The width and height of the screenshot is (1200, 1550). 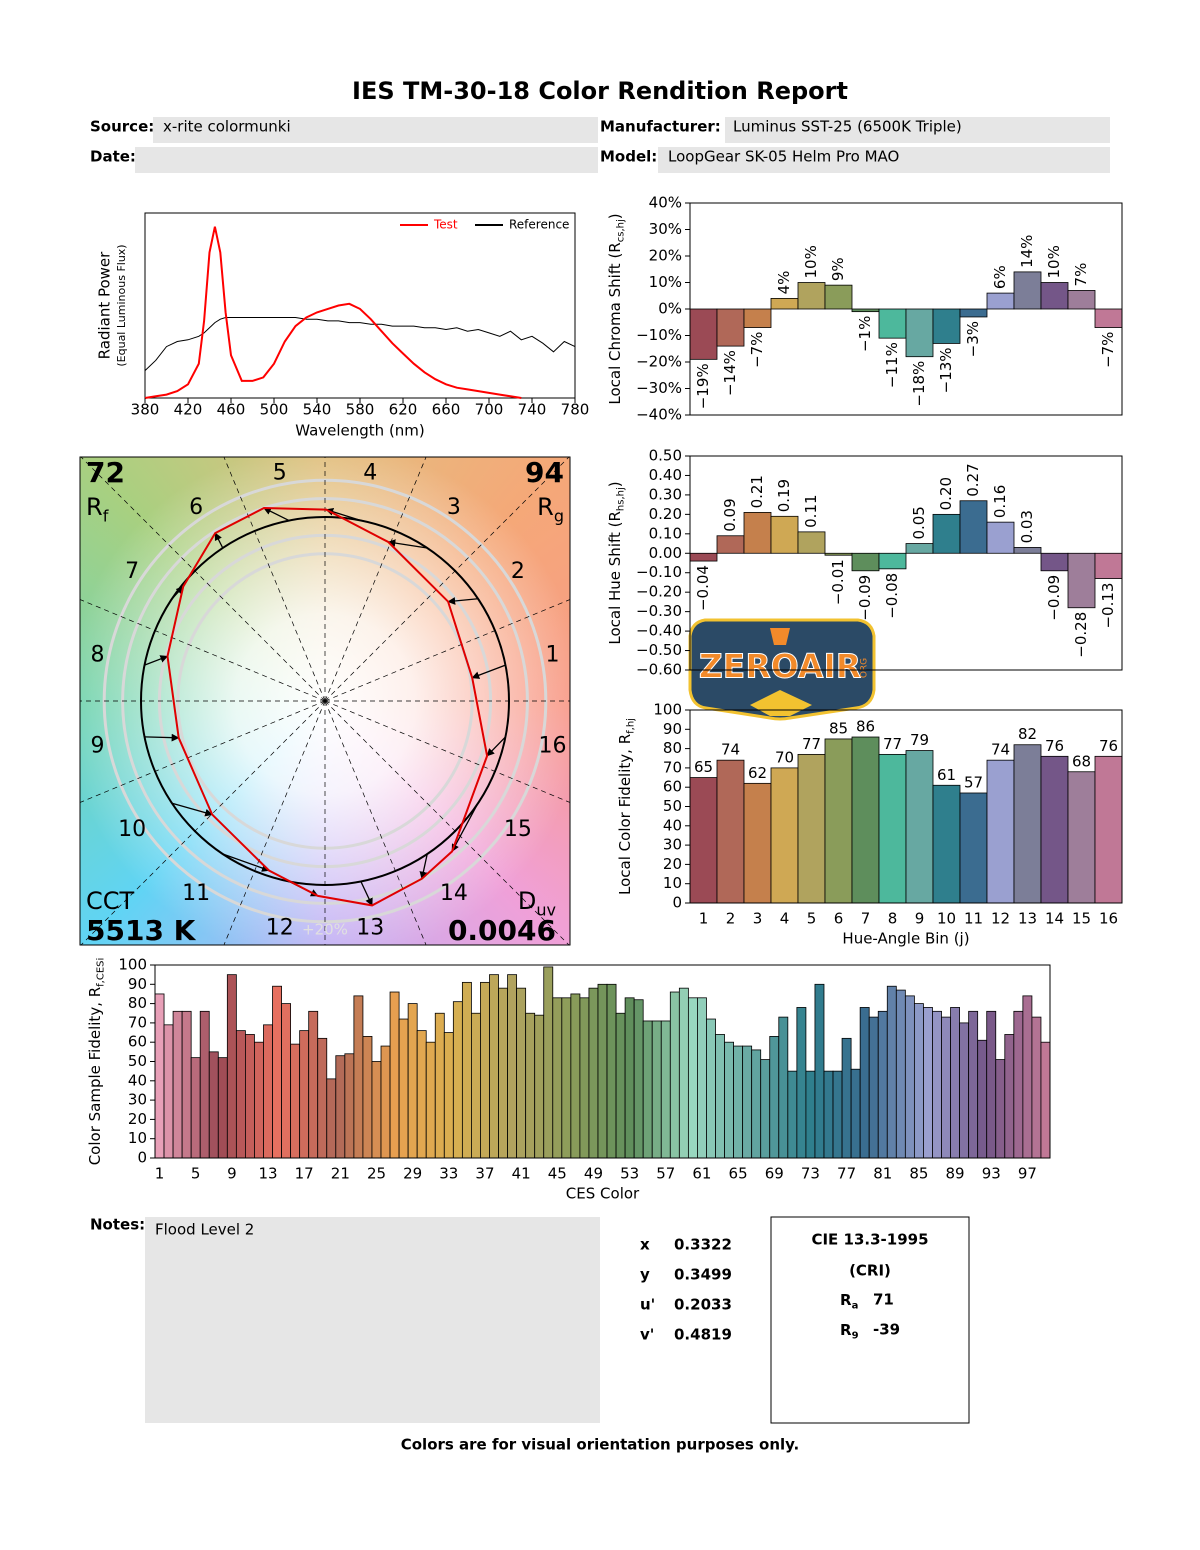 I want to click on reference-circle, so click(x=325, y=701).